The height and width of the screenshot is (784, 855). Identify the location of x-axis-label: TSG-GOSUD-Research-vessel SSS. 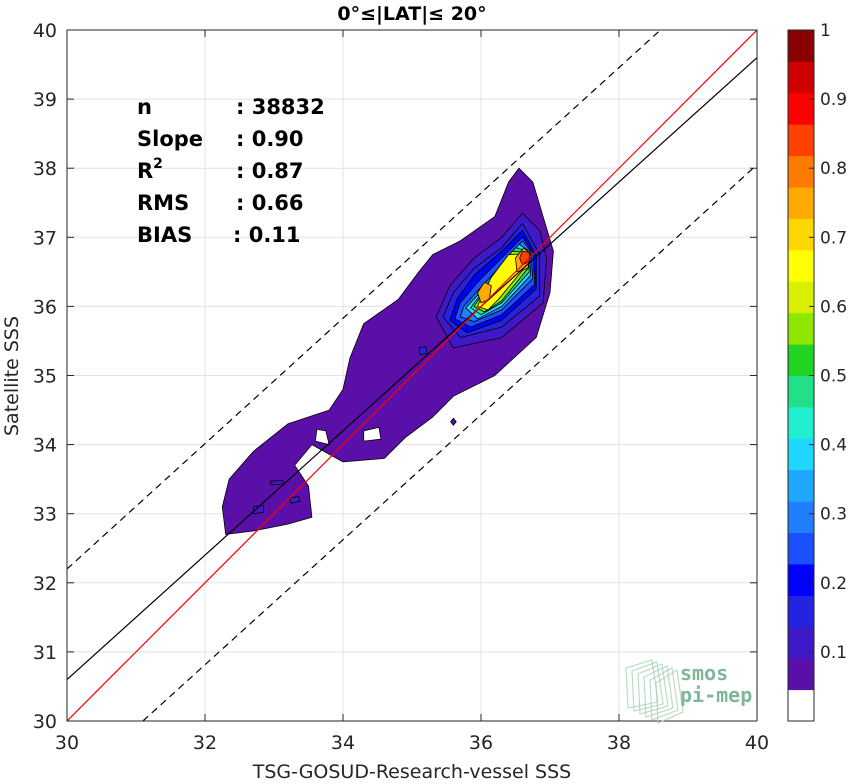
(412, 772).